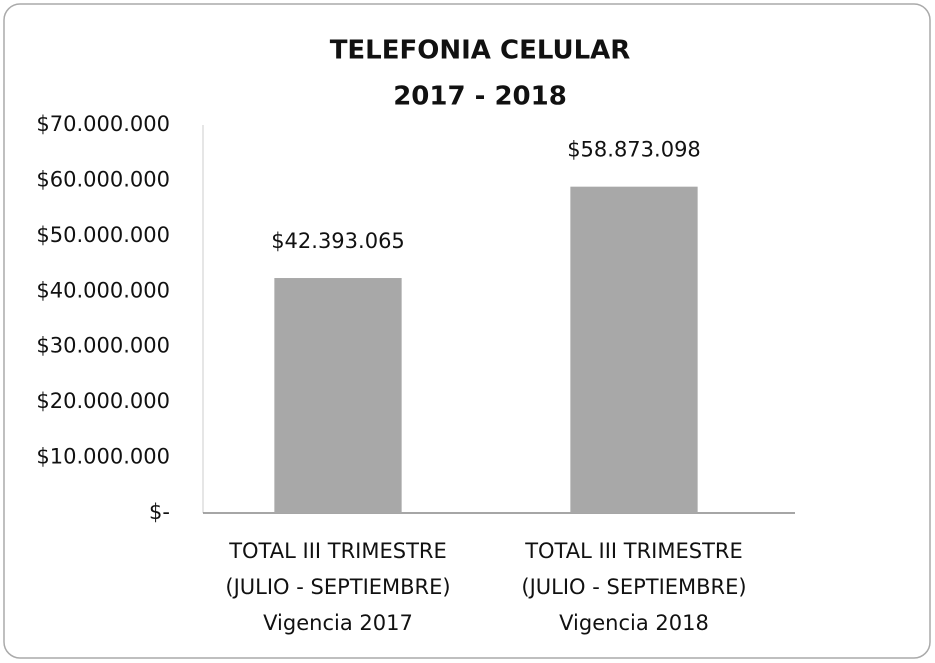 This screenshot has width=935, height=663. Describe the element at coordinates (338, 623) in the screenshot. I see `x-tick-label: Vigencia 2017` at that location.